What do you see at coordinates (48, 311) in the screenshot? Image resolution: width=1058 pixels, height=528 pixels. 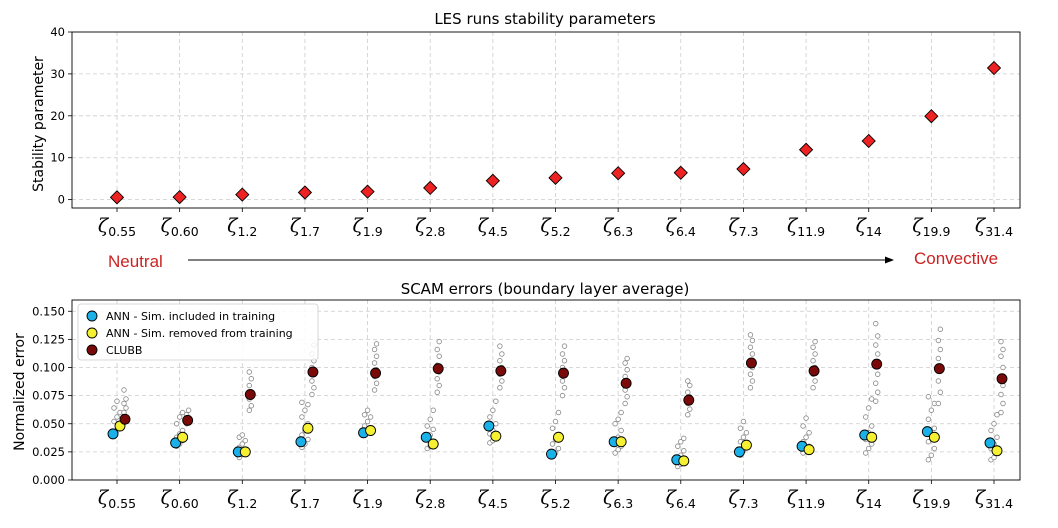 I see `bottom-y-tick-label: 0.150` at bounding box center [48, 311].